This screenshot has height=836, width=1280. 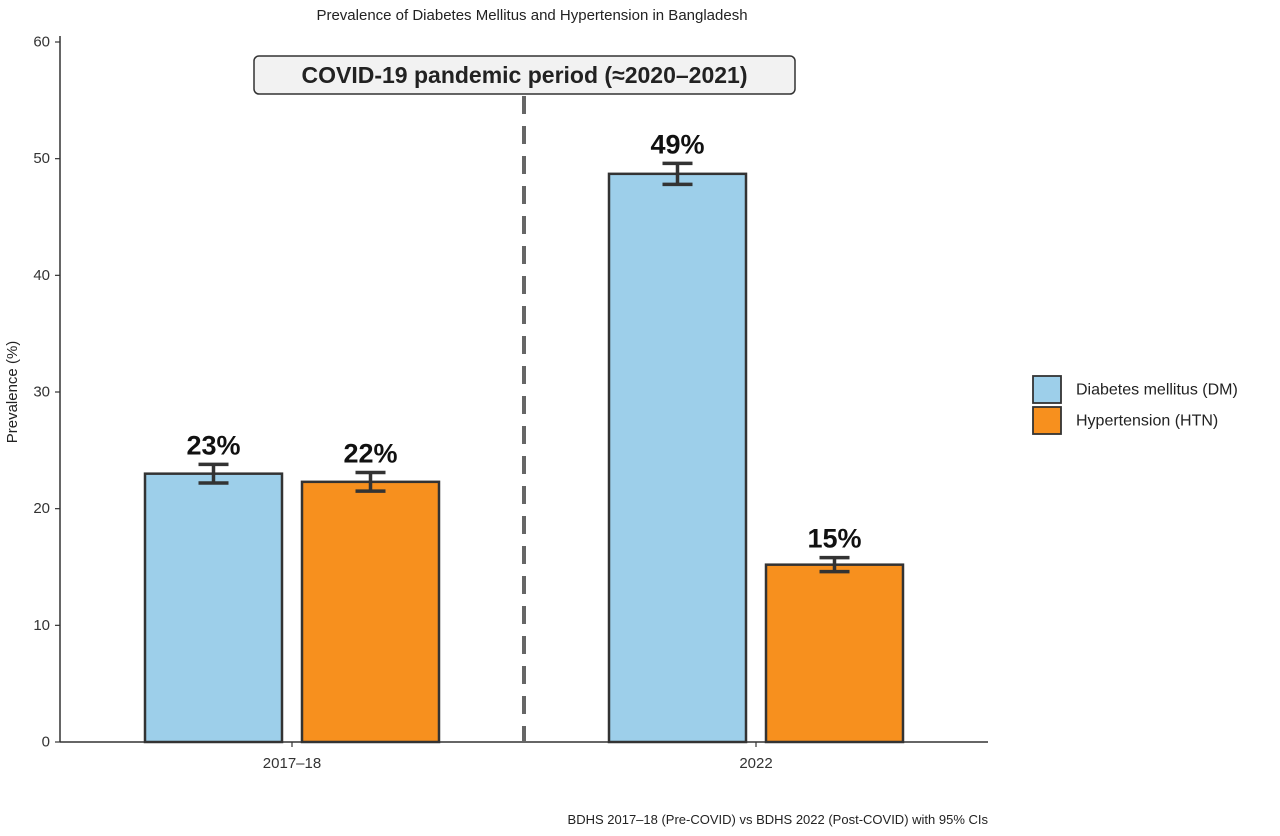 I want to click on annotation-text: COVID-19 pandemic period (≈2020–2021), so click(x=525, y=75).